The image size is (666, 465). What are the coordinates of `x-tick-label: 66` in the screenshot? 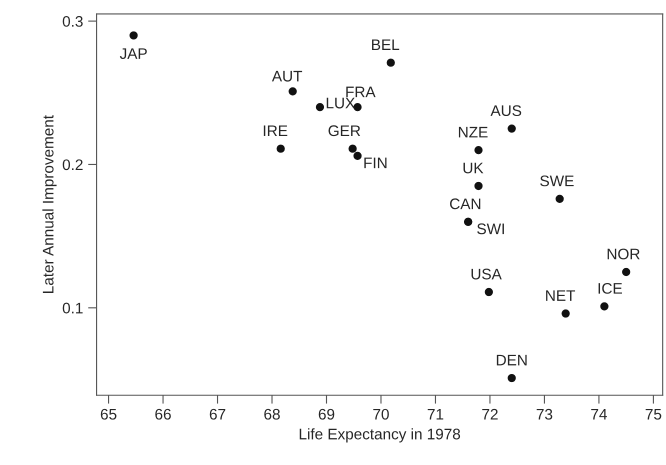 It's located at (163, 414).